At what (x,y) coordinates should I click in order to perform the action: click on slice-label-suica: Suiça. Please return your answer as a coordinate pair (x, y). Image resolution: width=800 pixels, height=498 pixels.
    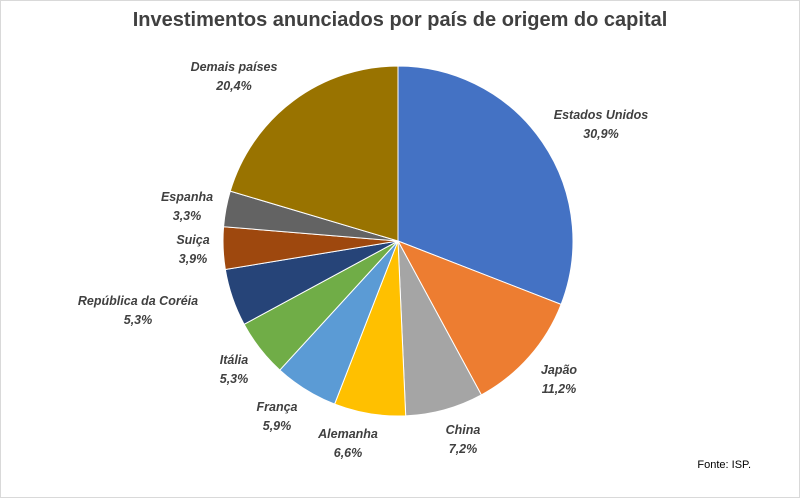
    Looking at the image, I should click on (192, 240).